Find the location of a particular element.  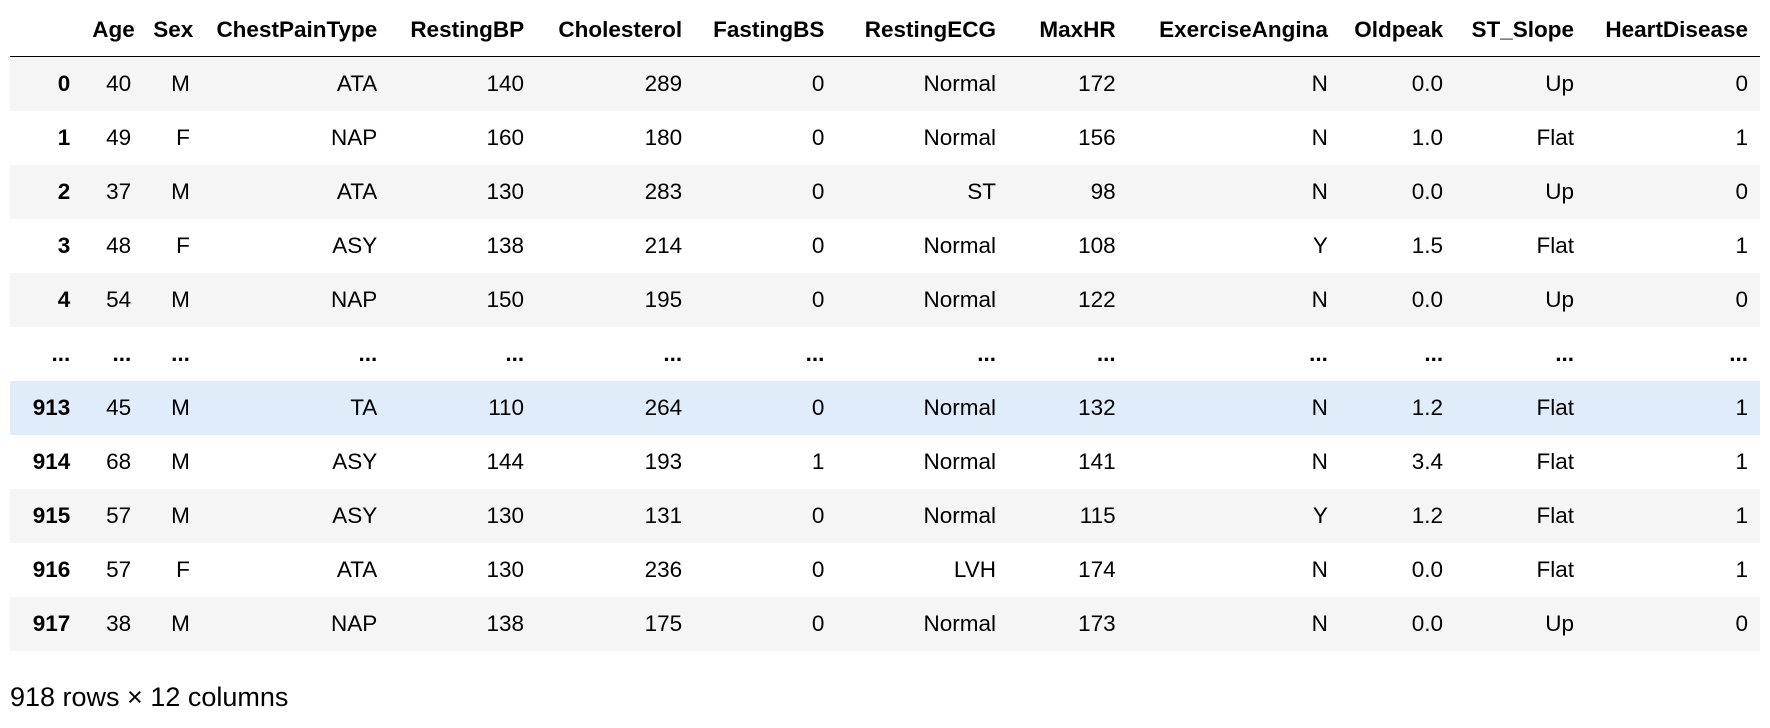

column-header-sex: Sex is located at coordinates (172, 30).